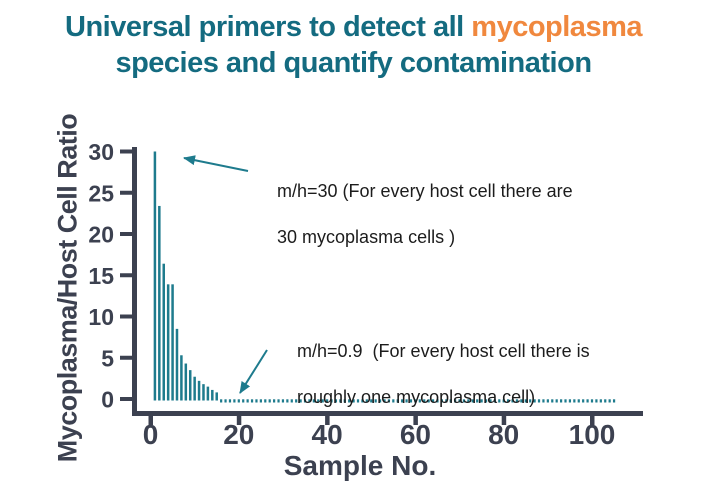 Image resolution: width=707 pixels, height=484 pixels. Describe the element at coordinates (67, 288) in the screenshot. I see `y-axis-title: Mycoplasma/Host Cell Ratio` at that location.